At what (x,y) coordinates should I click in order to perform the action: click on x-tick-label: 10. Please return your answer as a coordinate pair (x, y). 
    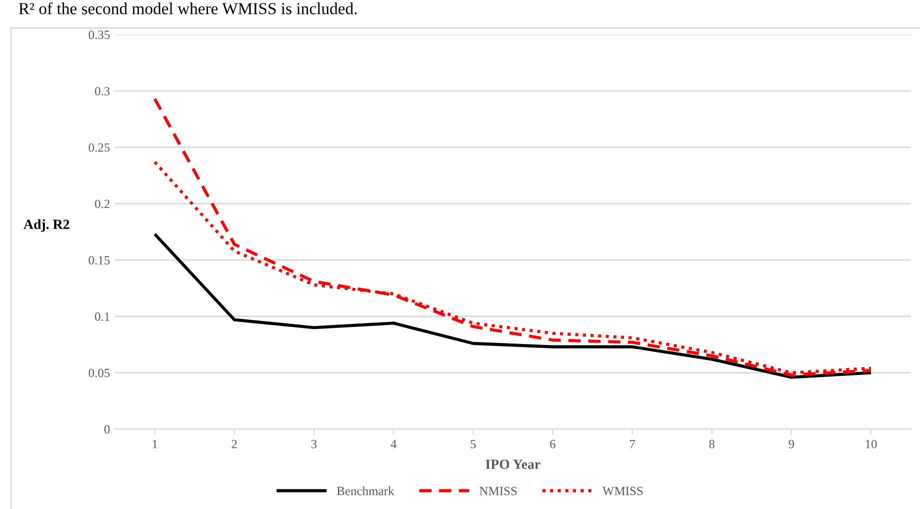
    Looking at the image, I should click on (871, 444).